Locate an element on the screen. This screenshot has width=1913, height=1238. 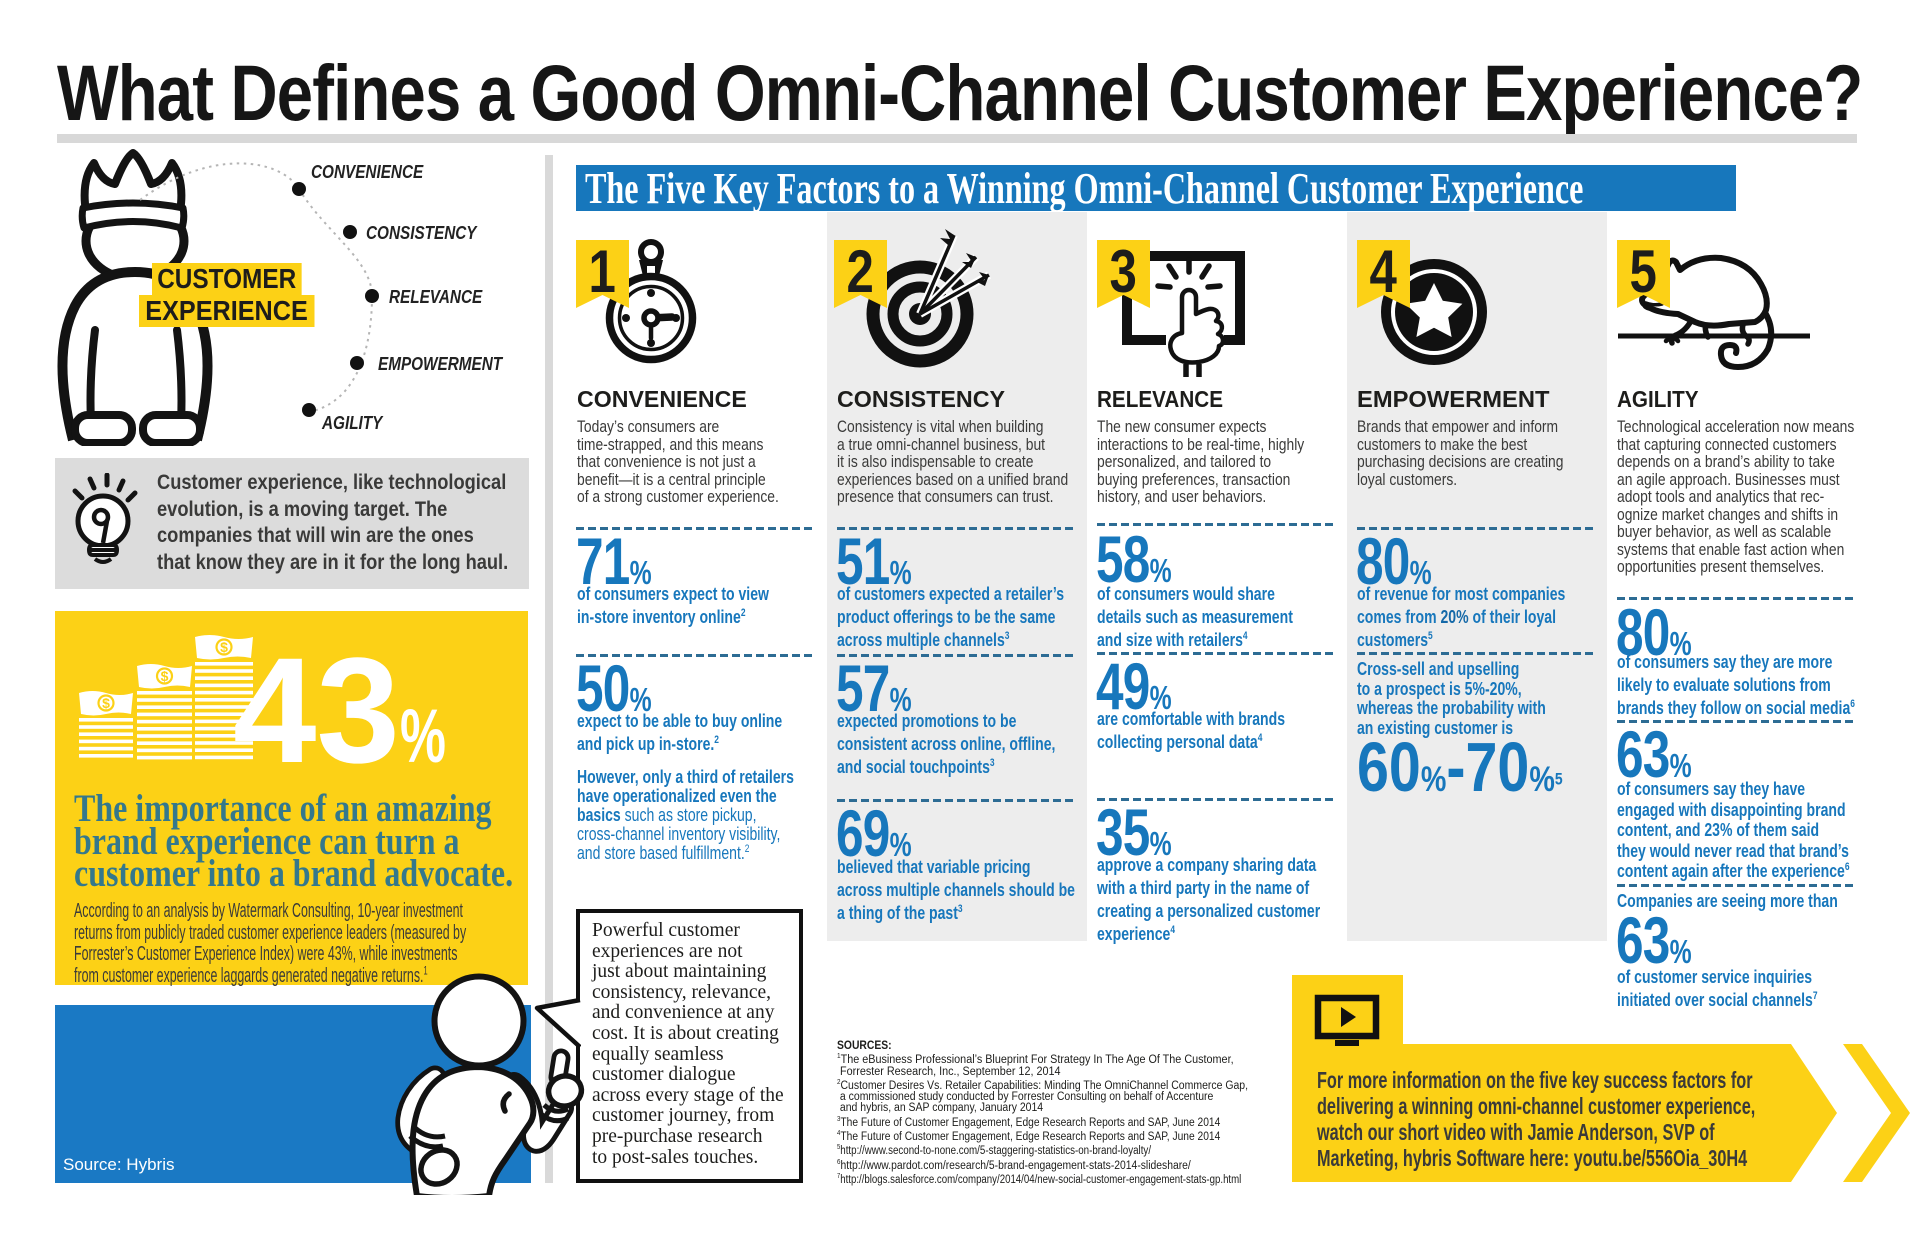
svg-text: 1 is located at coordinates (602, 272).